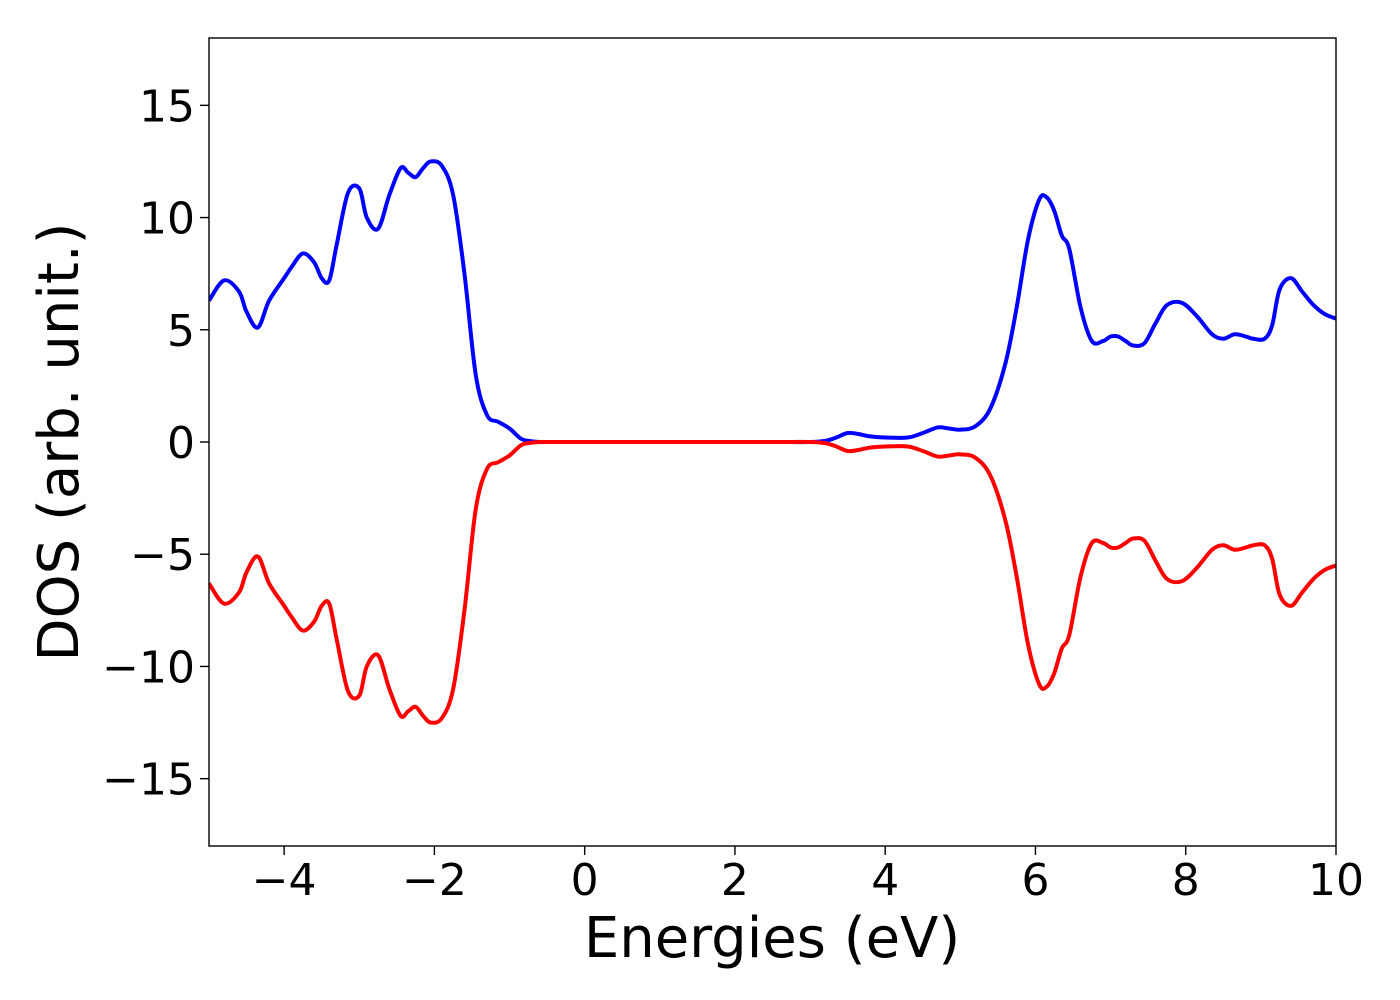 The height and width of the screenshot is (1000, 1400). Describe the element at coordinates (59, 441) in the screenshot. I see `y-axis-label: DOS (arb. unit.)` at that location.